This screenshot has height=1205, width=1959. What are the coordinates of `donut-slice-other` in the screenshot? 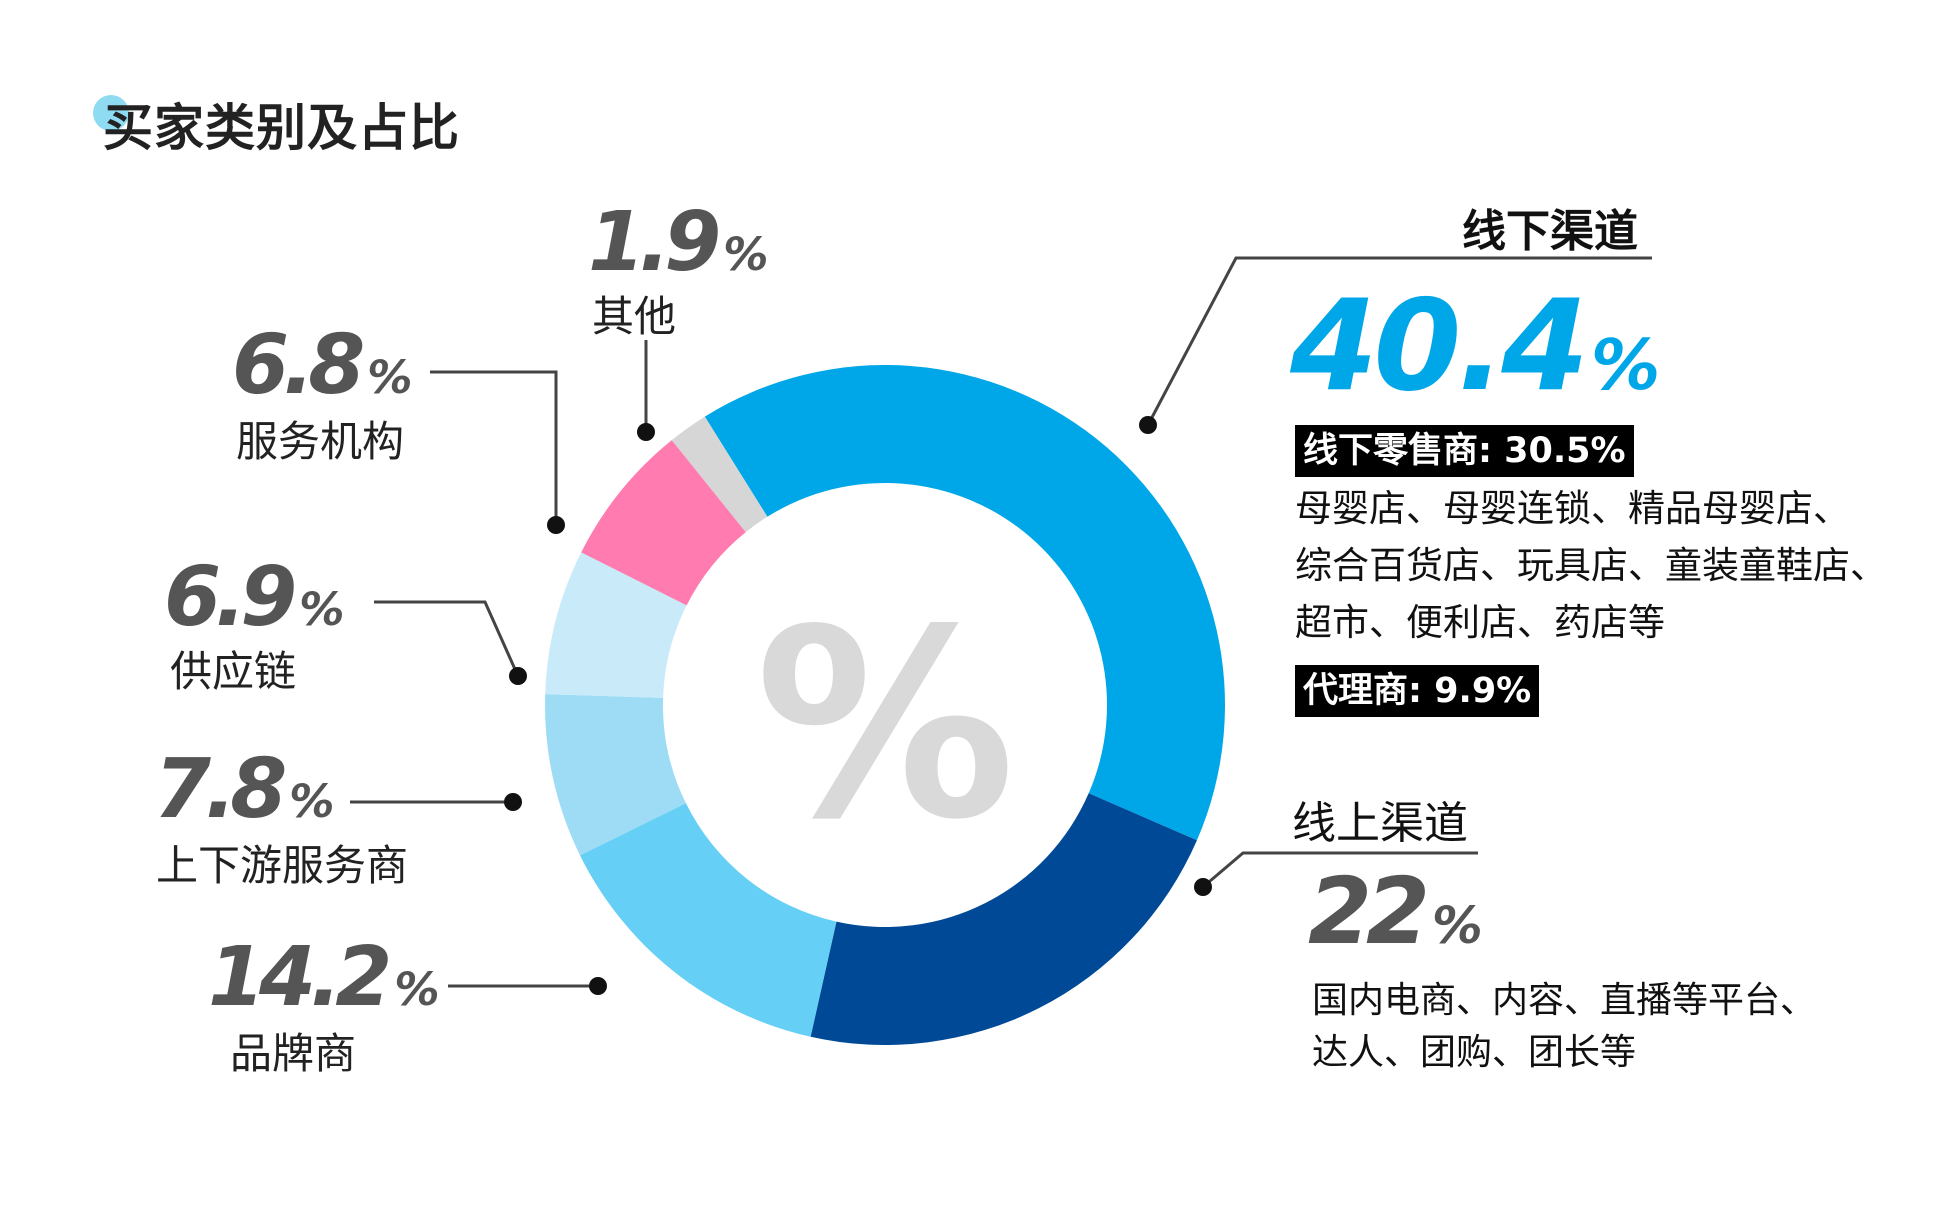 It's located at (719, 474).